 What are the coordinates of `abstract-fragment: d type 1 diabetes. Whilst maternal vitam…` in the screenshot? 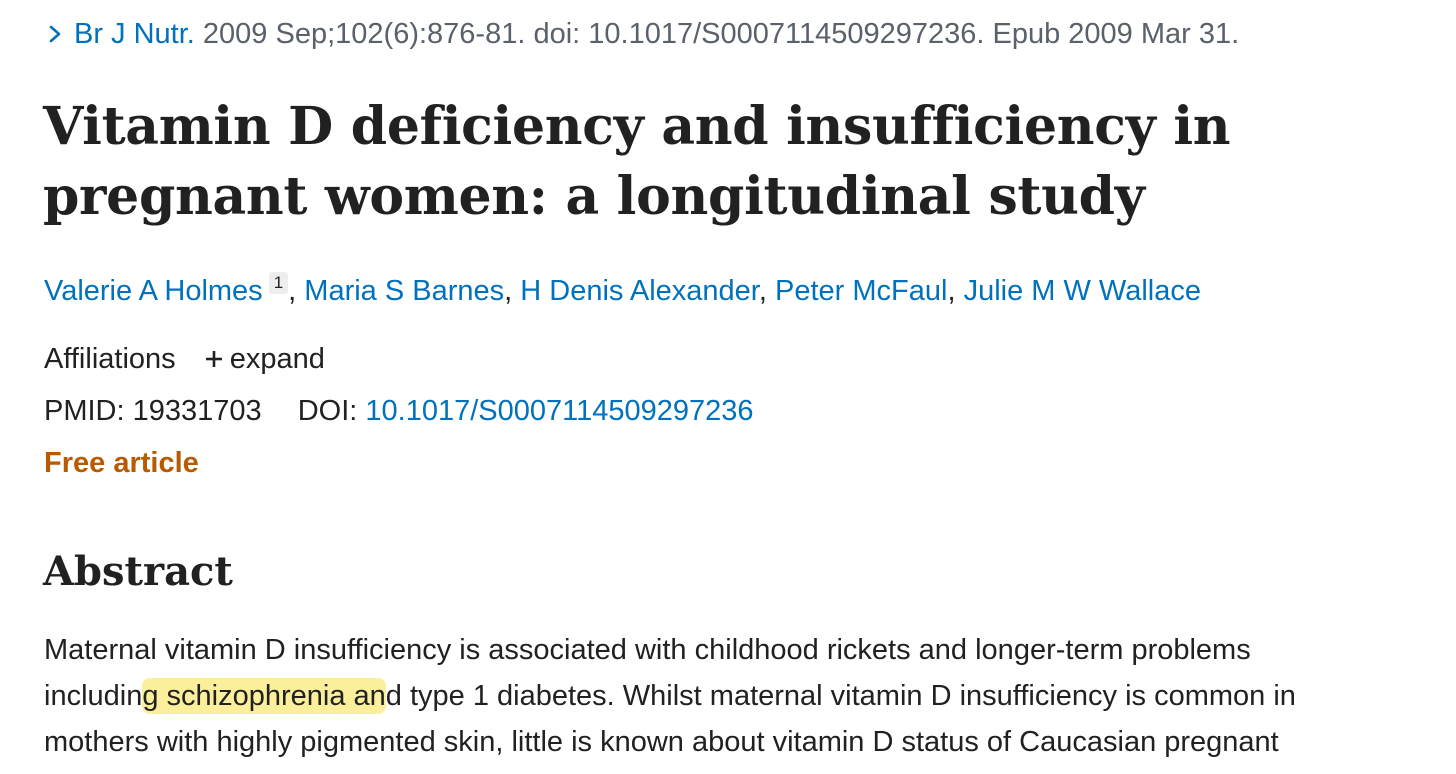 It's located at (840, 696).